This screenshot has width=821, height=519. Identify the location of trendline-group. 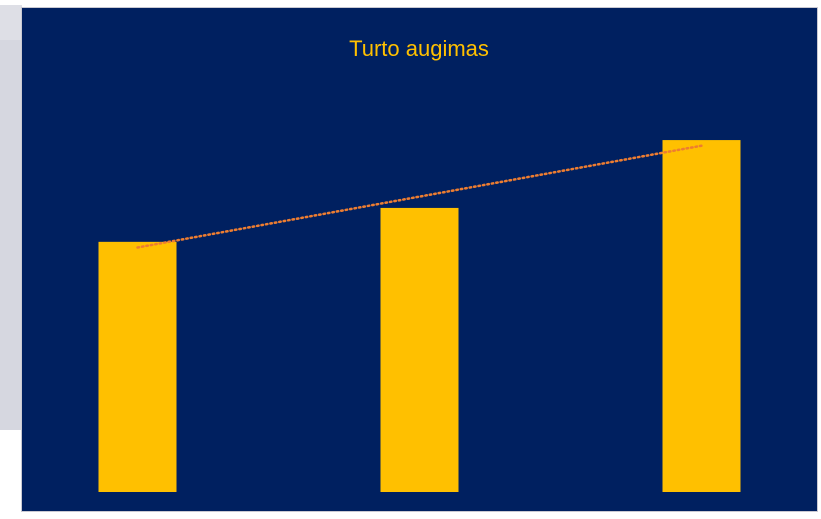
(419, 196).